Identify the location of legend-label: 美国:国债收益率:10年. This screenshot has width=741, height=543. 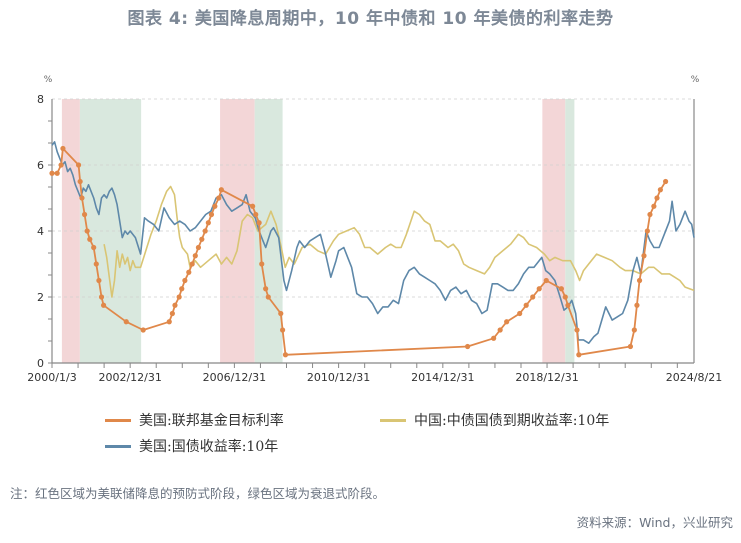
(209, 447).